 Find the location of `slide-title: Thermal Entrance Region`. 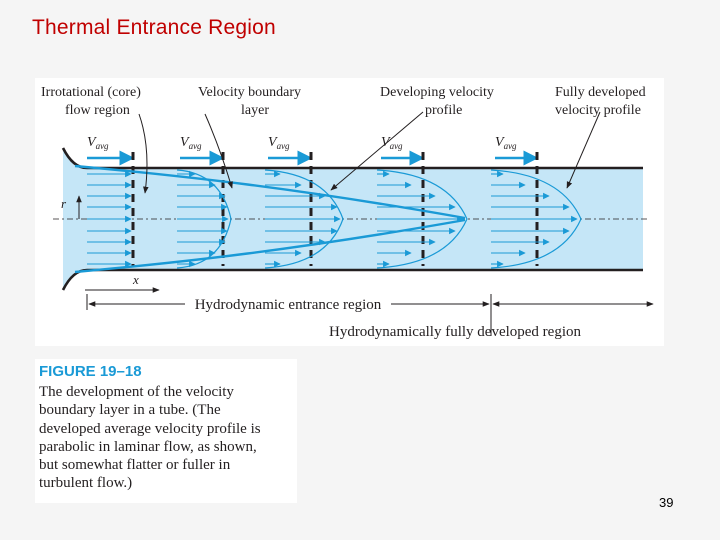

slide-title: Thermal Entrance Region is located at coordinates (154, 27).